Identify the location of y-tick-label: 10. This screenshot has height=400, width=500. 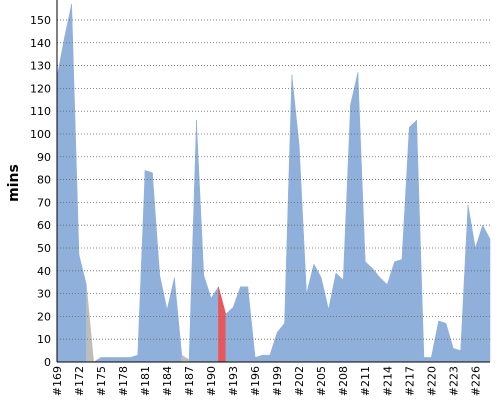
(44, 339).